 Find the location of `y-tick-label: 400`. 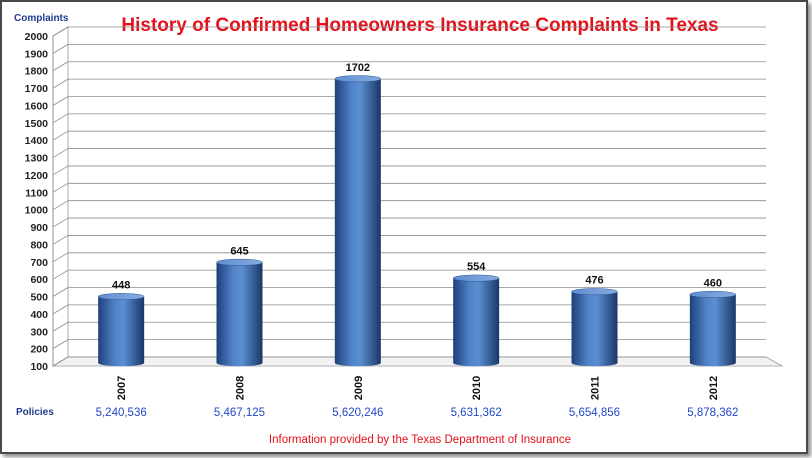

y-tick-label: 400 is located at coordinates (39, 315).